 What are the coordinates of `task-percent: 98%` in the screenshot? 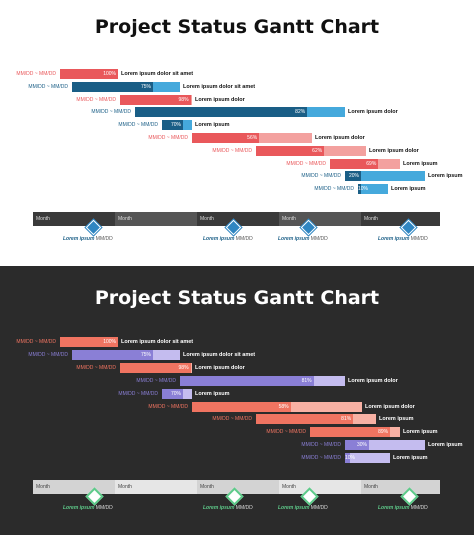 It's located at (183, 367).